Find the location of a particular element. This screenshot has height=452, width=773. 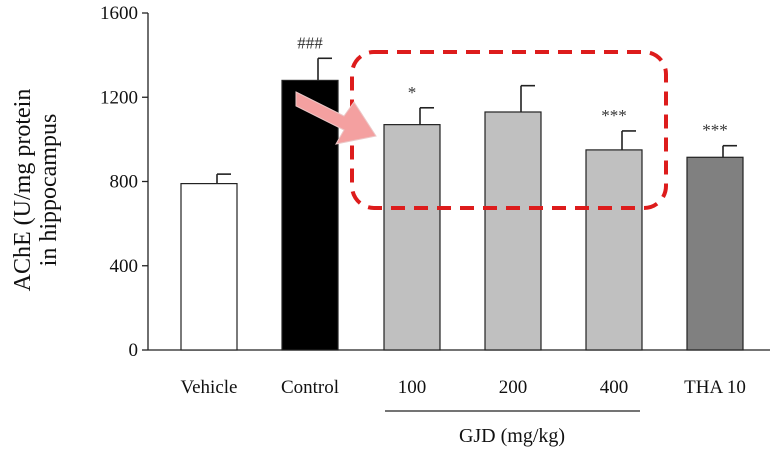

category-label: THA 10 is located at coordinates (715, 387).